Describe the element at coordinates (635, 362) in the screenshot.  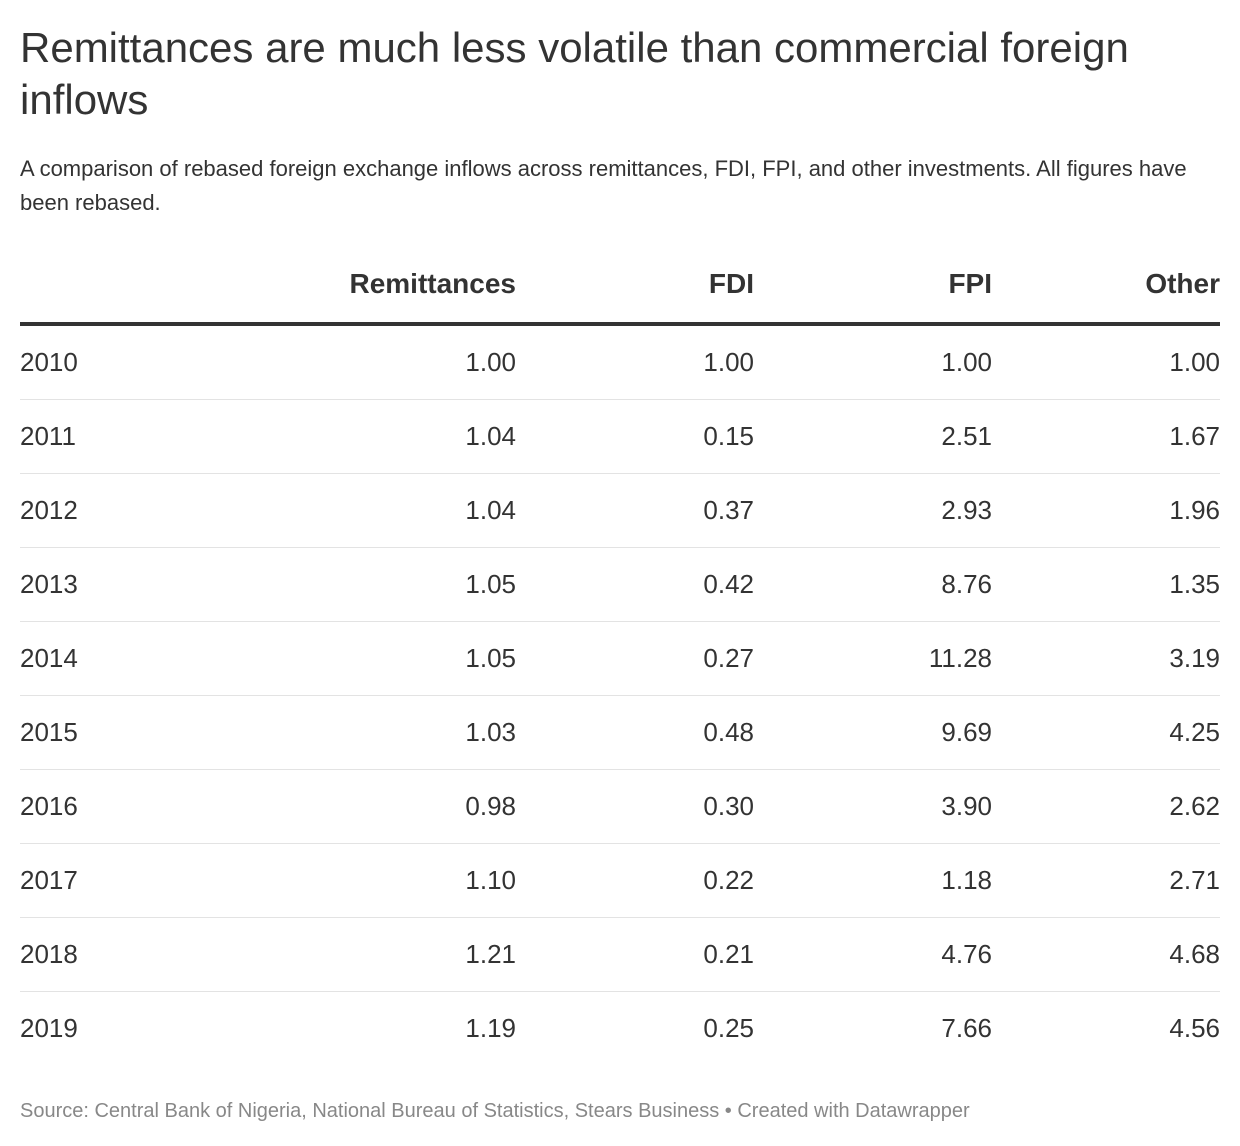
I see `cell-fdi: 1.00` at that location.